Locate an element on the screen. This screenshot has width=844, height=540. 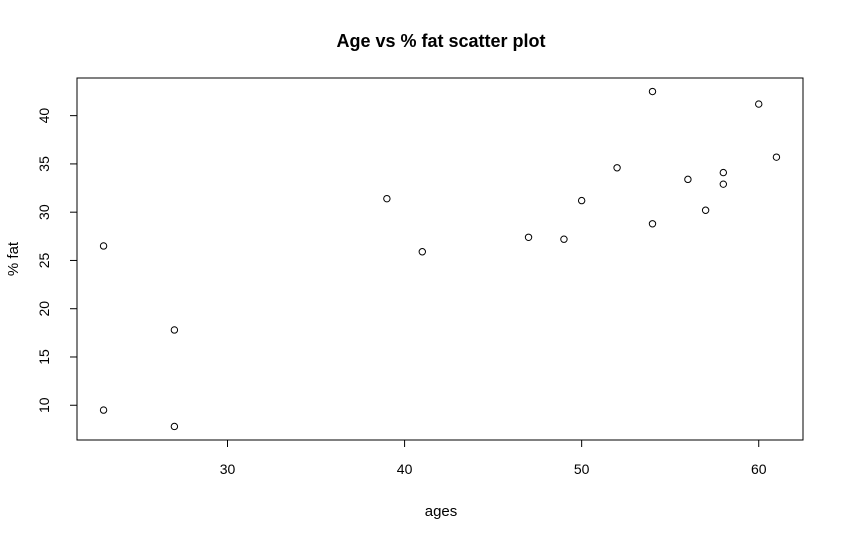
x-tick-label: 30 is located at coordinates (228, 469).